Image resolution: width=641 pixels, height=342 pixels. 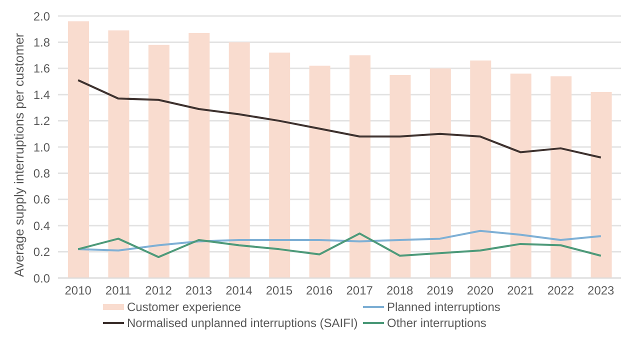 I want to click on x-tick-label: 2021, so click(x=520, y=291).